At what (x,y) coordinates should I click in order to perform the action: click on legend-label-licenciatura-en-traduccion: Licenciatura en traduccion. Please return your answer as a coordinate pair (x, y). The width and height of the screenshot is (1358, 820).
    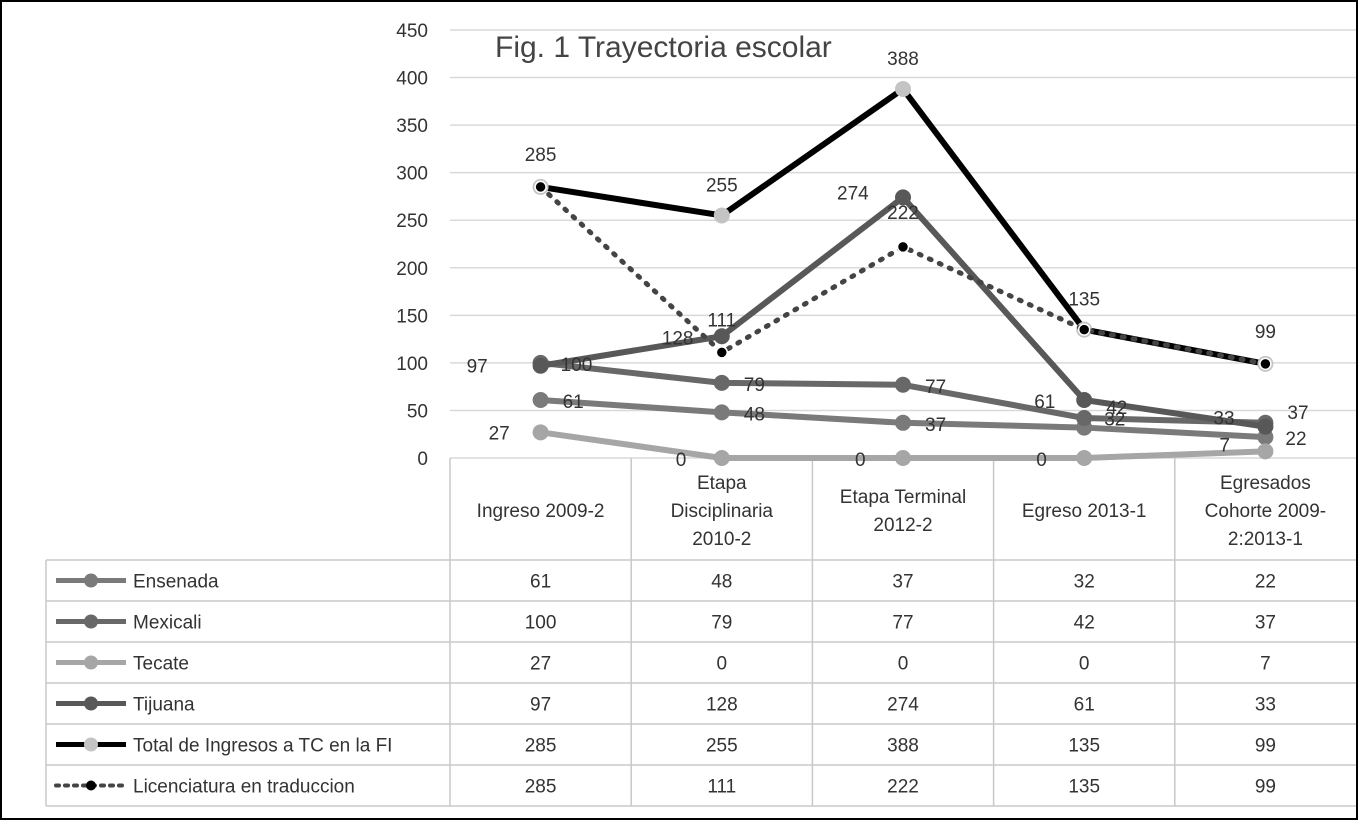
    Looking at the image, I should click on (244, 787).